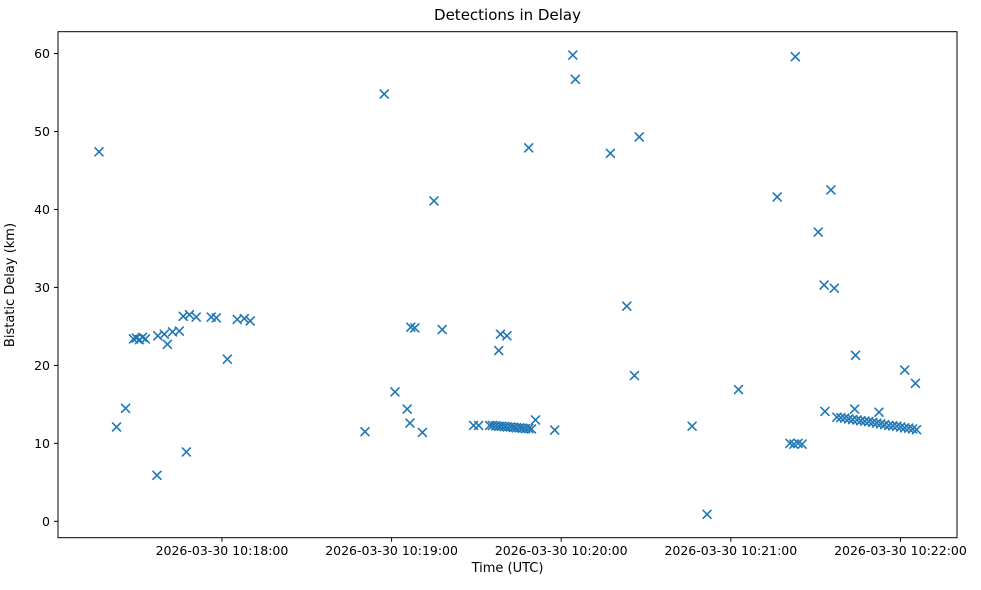 This screenshot has height=590, width=981. I want to click on y-axis-ticks: 0 10 20 30 40 50 60, so click(46, 287).